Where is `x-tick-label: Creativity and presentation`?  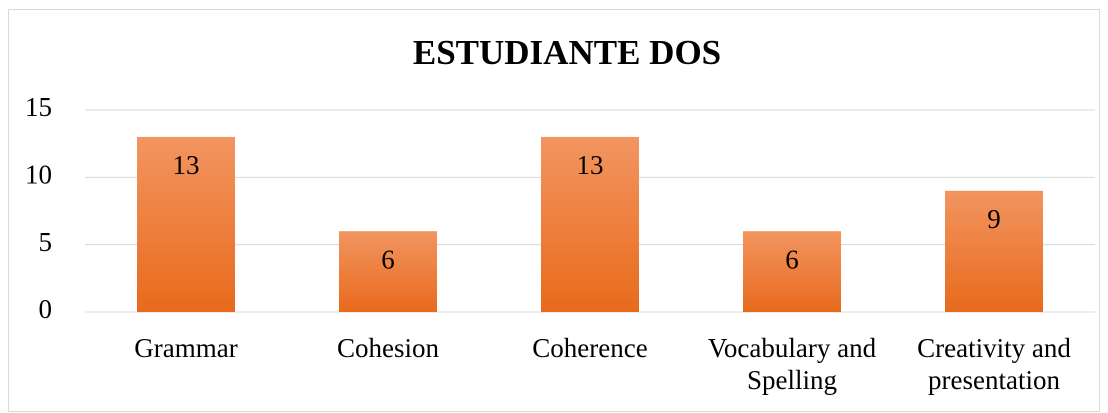 x-tick-label: Creativity and presentation is located at coordinates (994, 364).